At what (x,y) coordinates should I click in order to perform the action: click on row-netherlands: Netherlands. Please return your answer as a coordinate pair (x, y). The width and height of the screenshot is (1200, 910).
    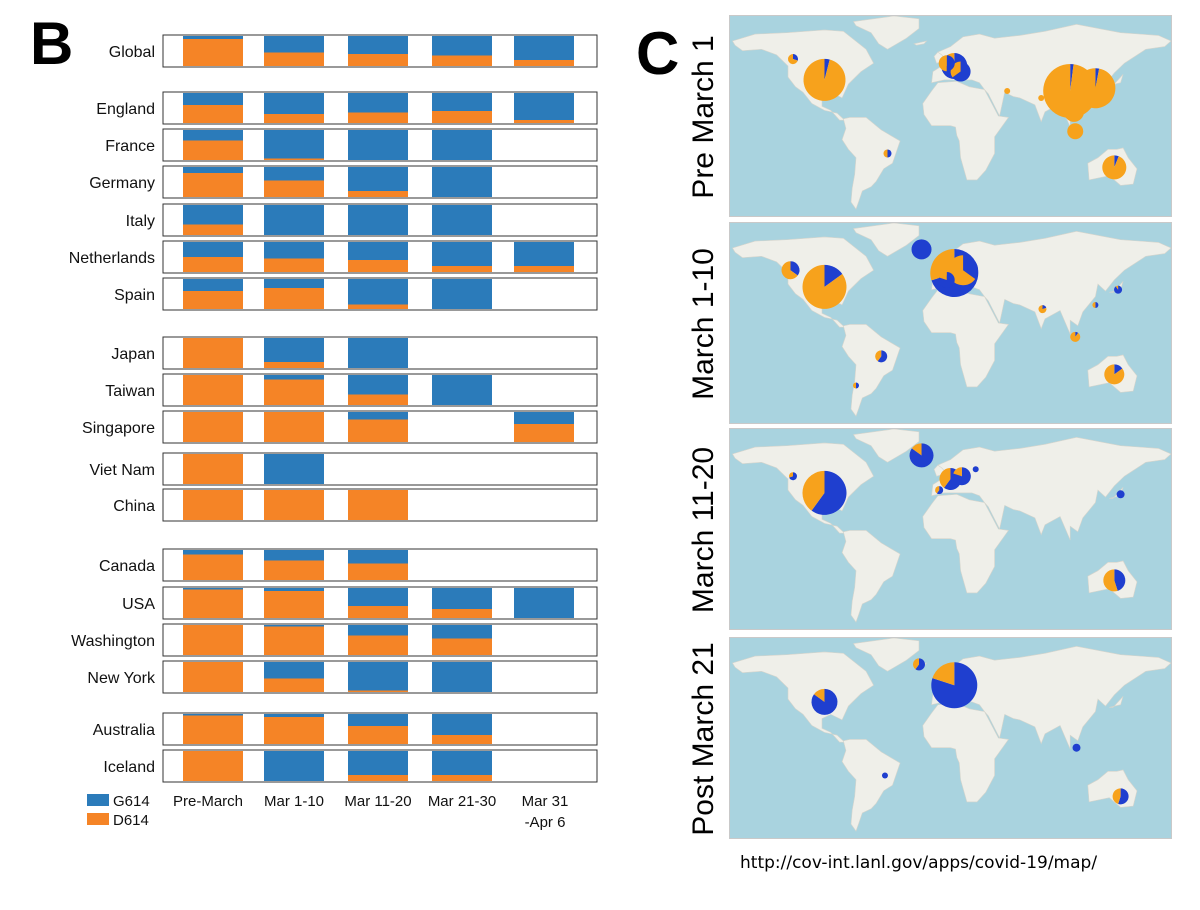
    Looking at the image, I should click on (333, 257).